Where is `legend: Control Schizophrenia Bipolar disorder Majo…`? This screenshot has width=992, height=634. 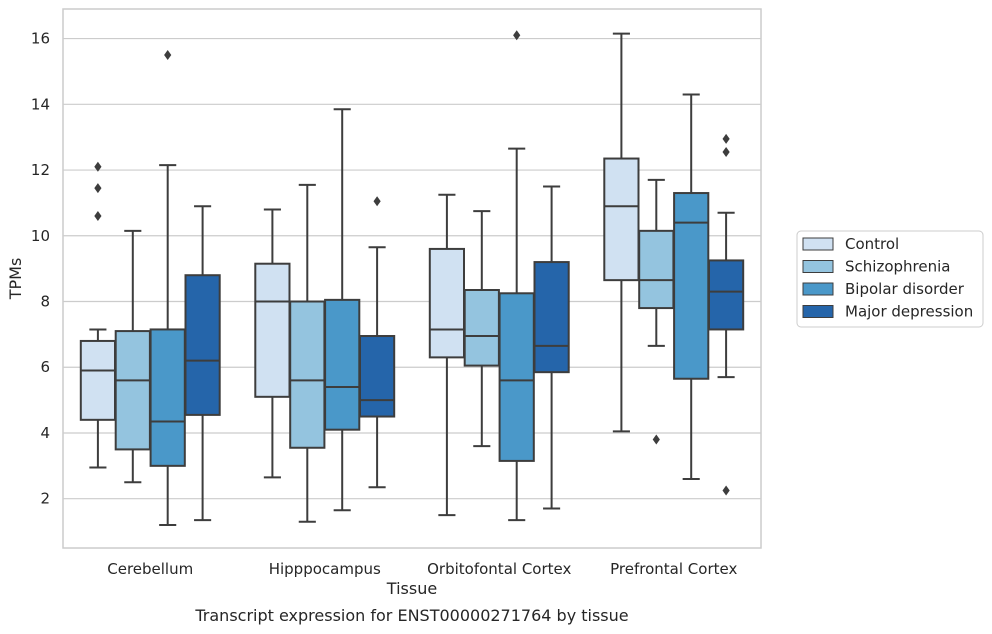 legend: Control Schizophrenia Bipolar disorder Majo… is located at coordinates (890, 279).